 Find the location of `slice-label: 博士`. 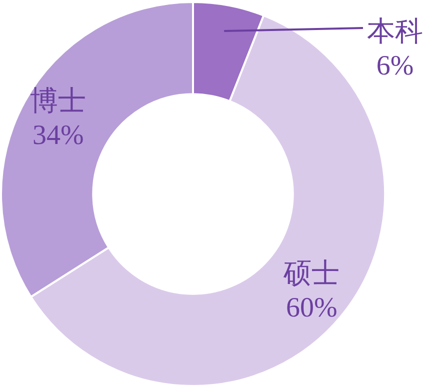

slice-label: 博士 is located at coordinates (58, 102).